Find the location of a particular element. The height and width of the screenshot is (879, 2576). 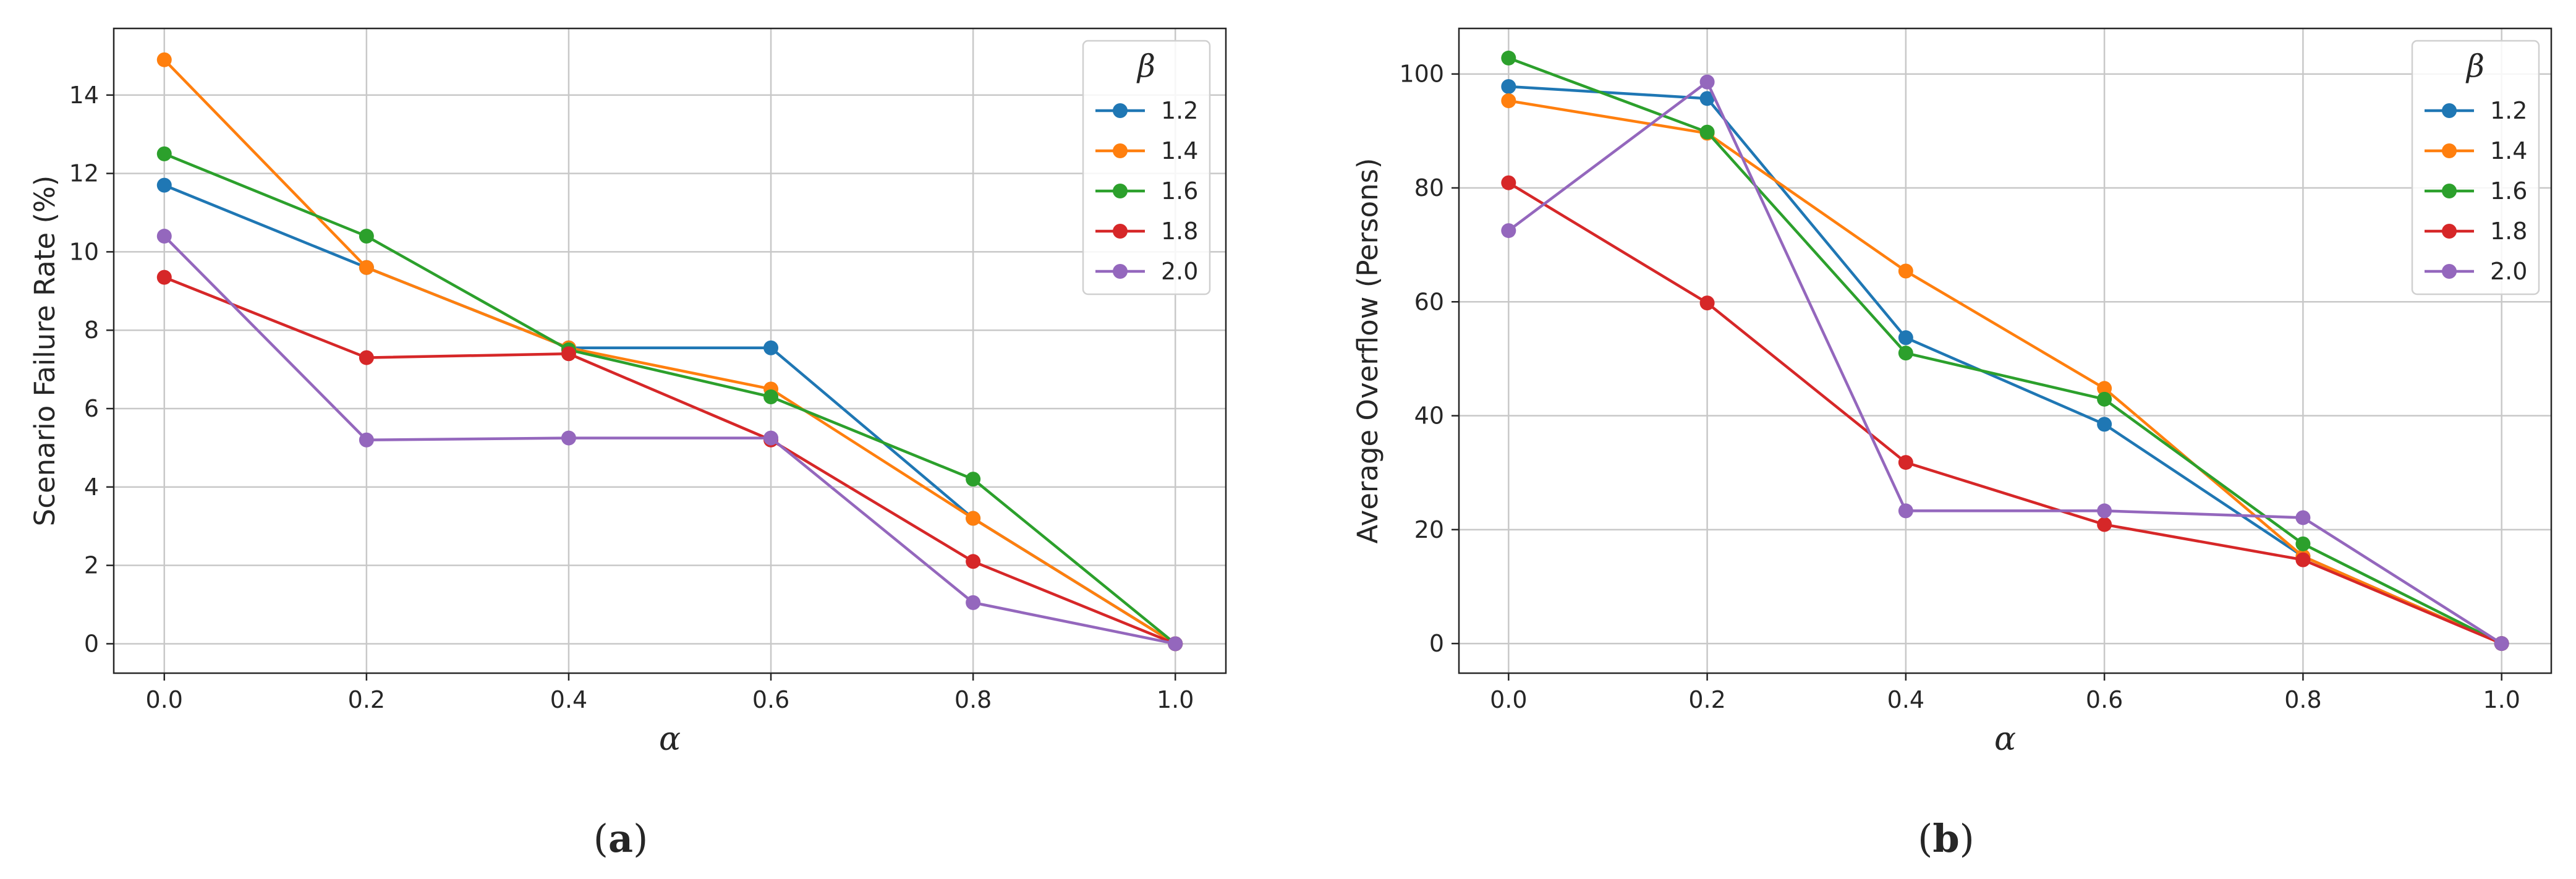

y-tick-label: 80 is located at coordinates (1429, 188).